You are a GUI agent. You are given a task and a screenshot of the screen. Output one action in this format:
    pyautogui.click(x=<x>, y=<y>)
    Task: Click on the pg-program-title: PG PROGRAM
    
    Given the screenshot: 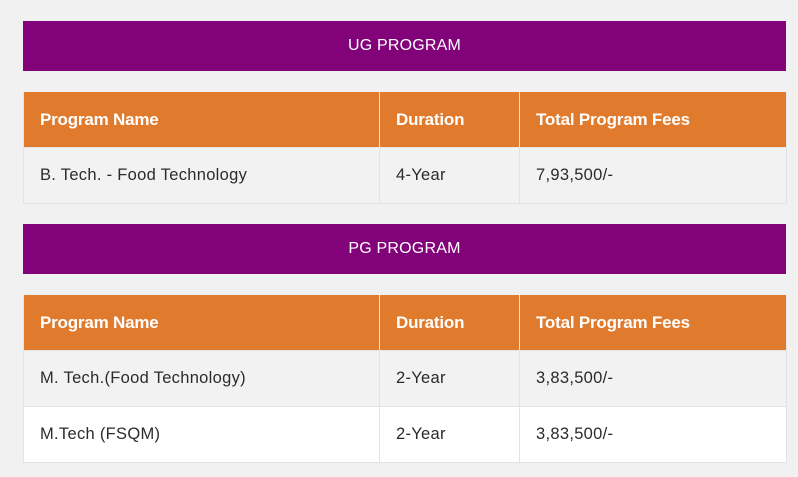 What is the action you would take?
    pyautogui.click(x=404, y=248)
    